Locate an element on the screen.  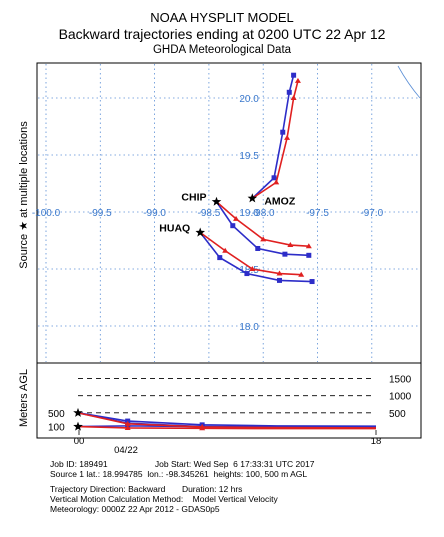
lat-tick-label: 18.5 is located at coordinates (249, 270).